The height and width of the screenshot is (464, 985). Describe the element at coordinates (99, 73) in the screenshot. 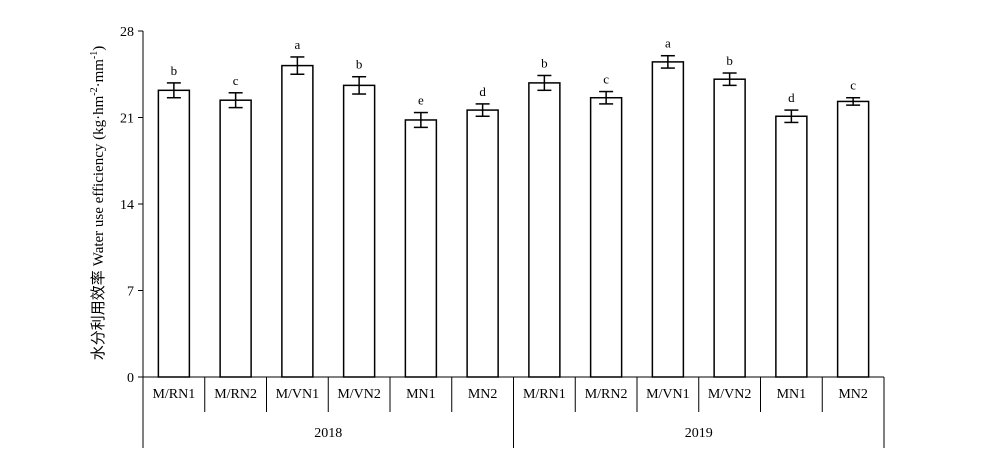

I see `y-axis-label-mid: ·mm` at that location.